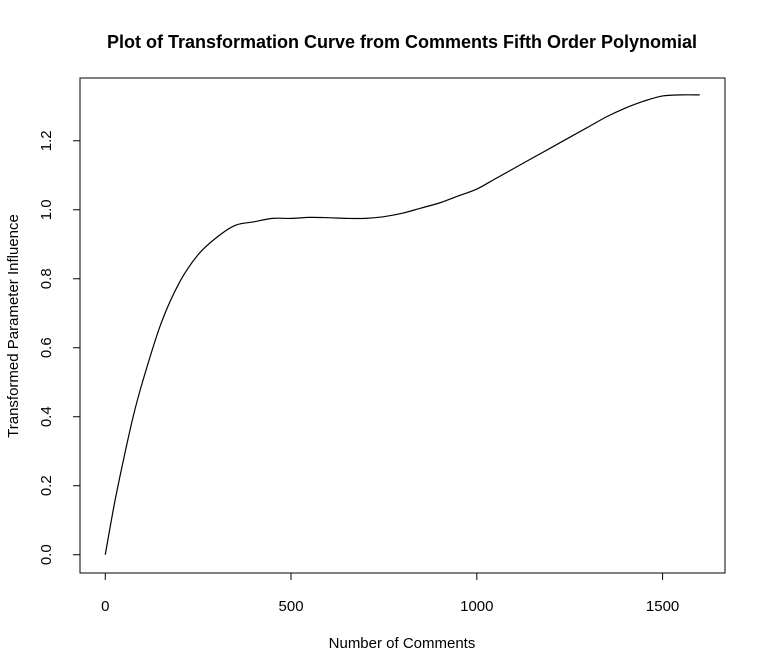 The height and width of the screenshot is (672, 766). I want to click on y-tick-label: 1.2, so click(46, 140).